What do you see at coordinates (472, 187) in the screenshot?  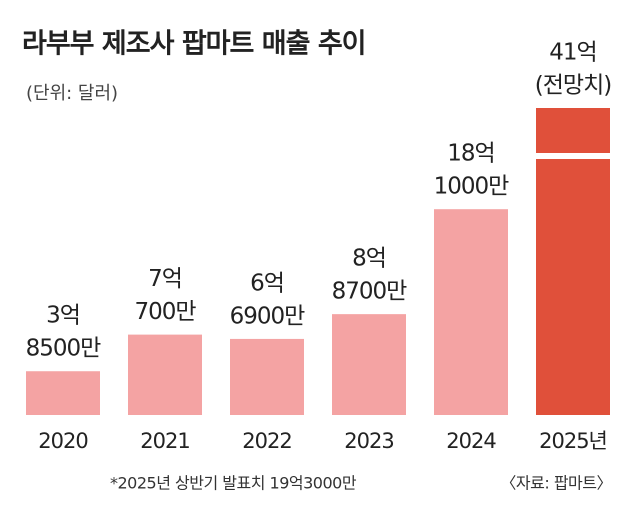 I see `value-label: 1000만` at bounding box center [472, 187].